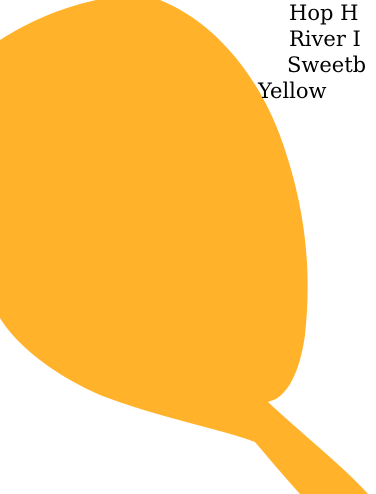  I want to click on text-list: Hop H River I Sweetb Yellow, so click(312, 52).